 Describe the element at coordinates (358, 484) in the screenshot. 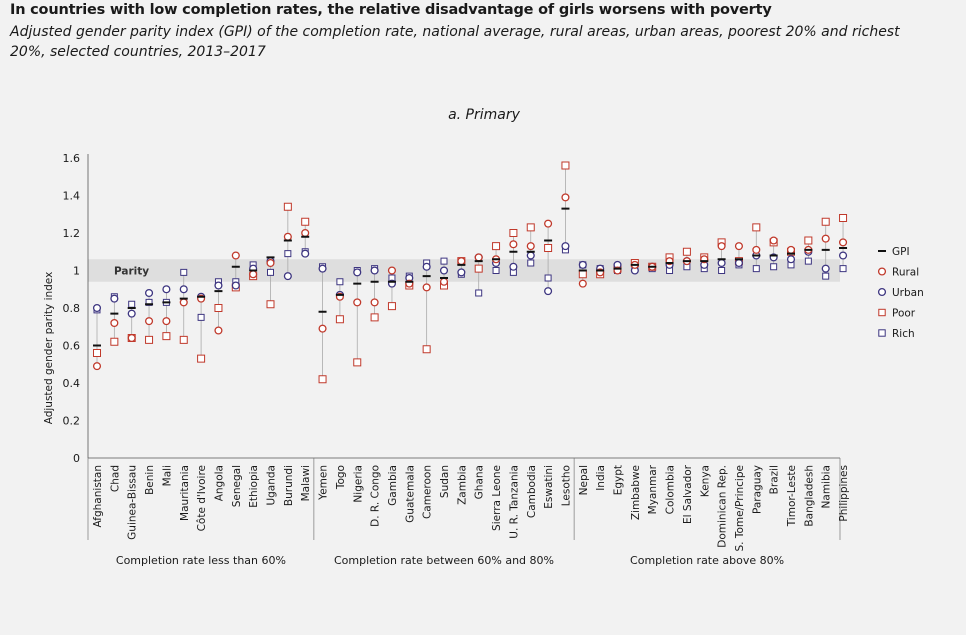

I see `country-label: Nigeria` at that location.